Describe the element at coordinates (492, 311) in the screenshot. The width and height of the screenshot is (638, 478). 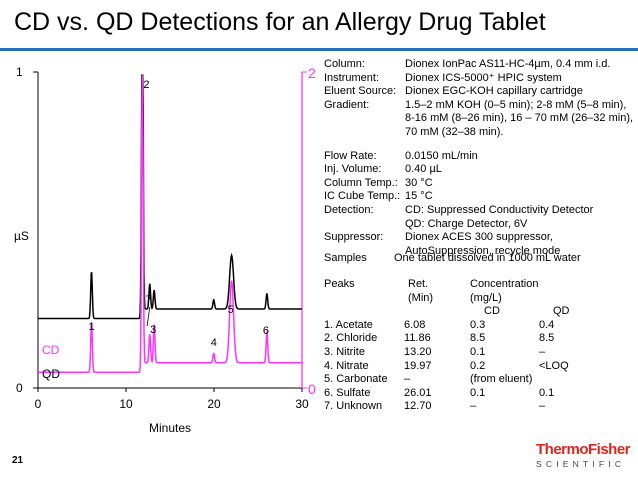
I see `table-cell: CD` at that location.